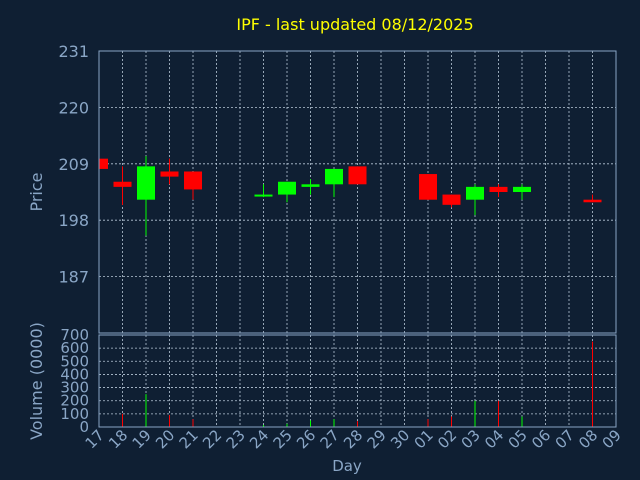 The height and width of the screenshot is (480, 640). What do you see at coordinates (447, 439) in the screenshot?
I see `x-tick-label: 02` at bounding box center [447, 439].